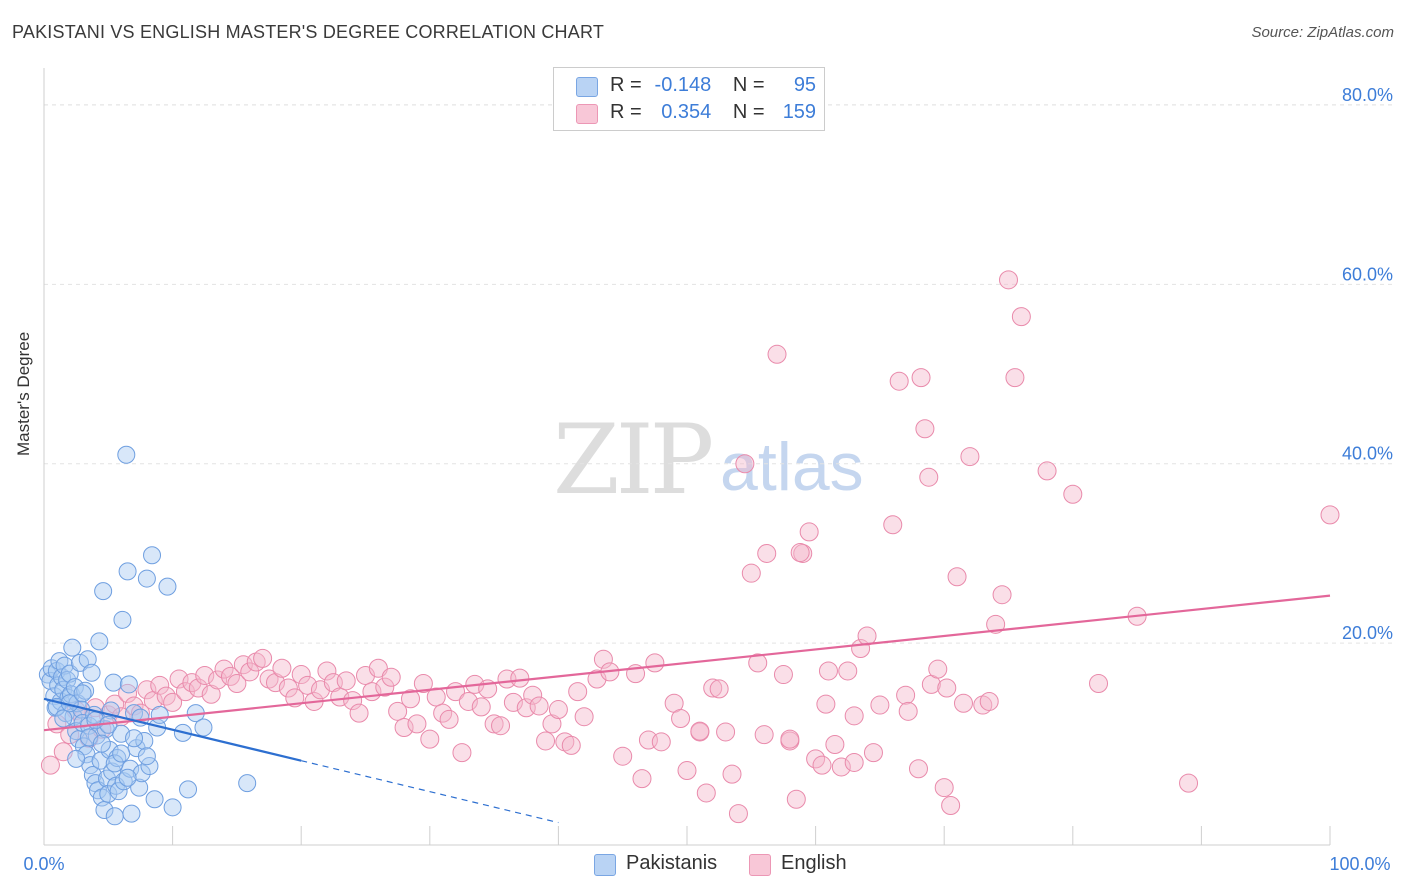 The height and width of the screenshot is (892, 1406). I want to click on y-tick-label: 80.0%, so click(1367, 95).